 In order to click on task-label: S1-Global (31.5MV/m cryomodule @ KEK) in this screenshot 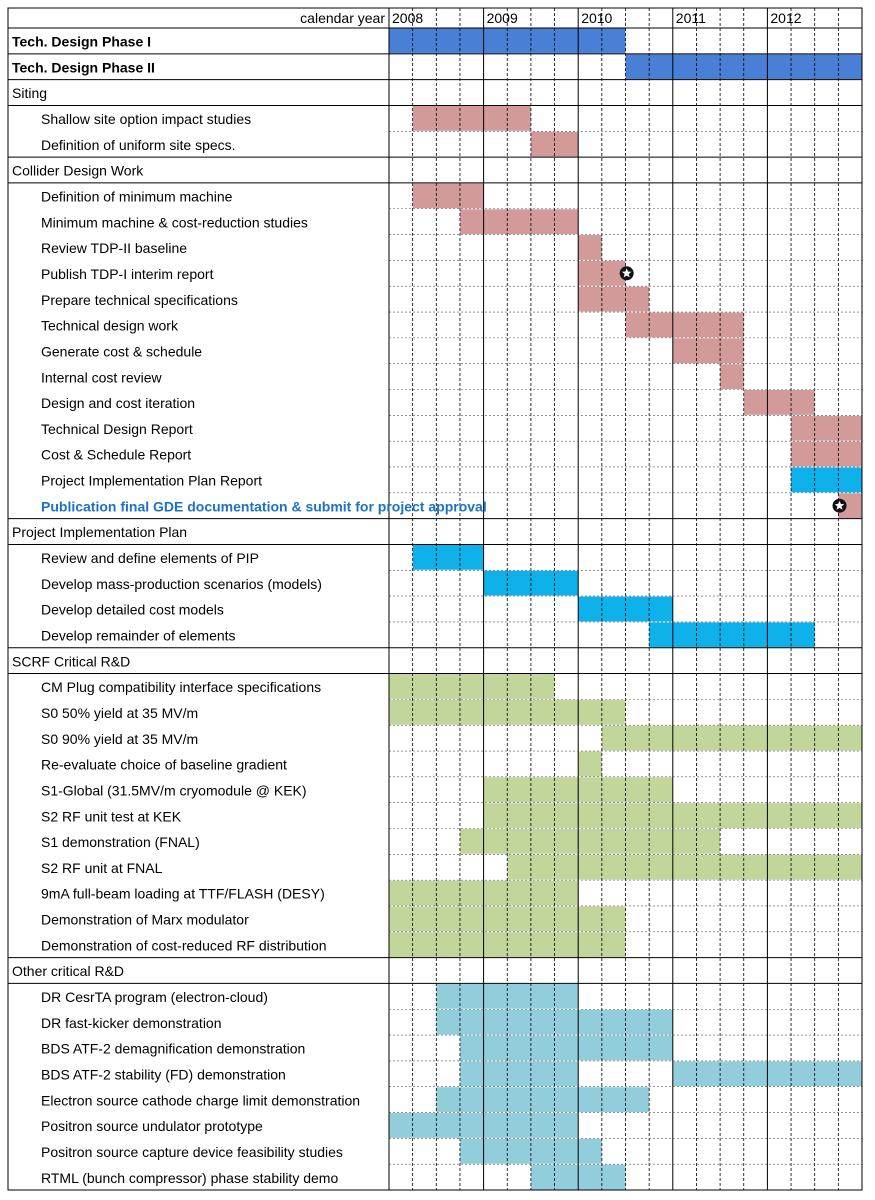, I will do `click(174, 790)`.